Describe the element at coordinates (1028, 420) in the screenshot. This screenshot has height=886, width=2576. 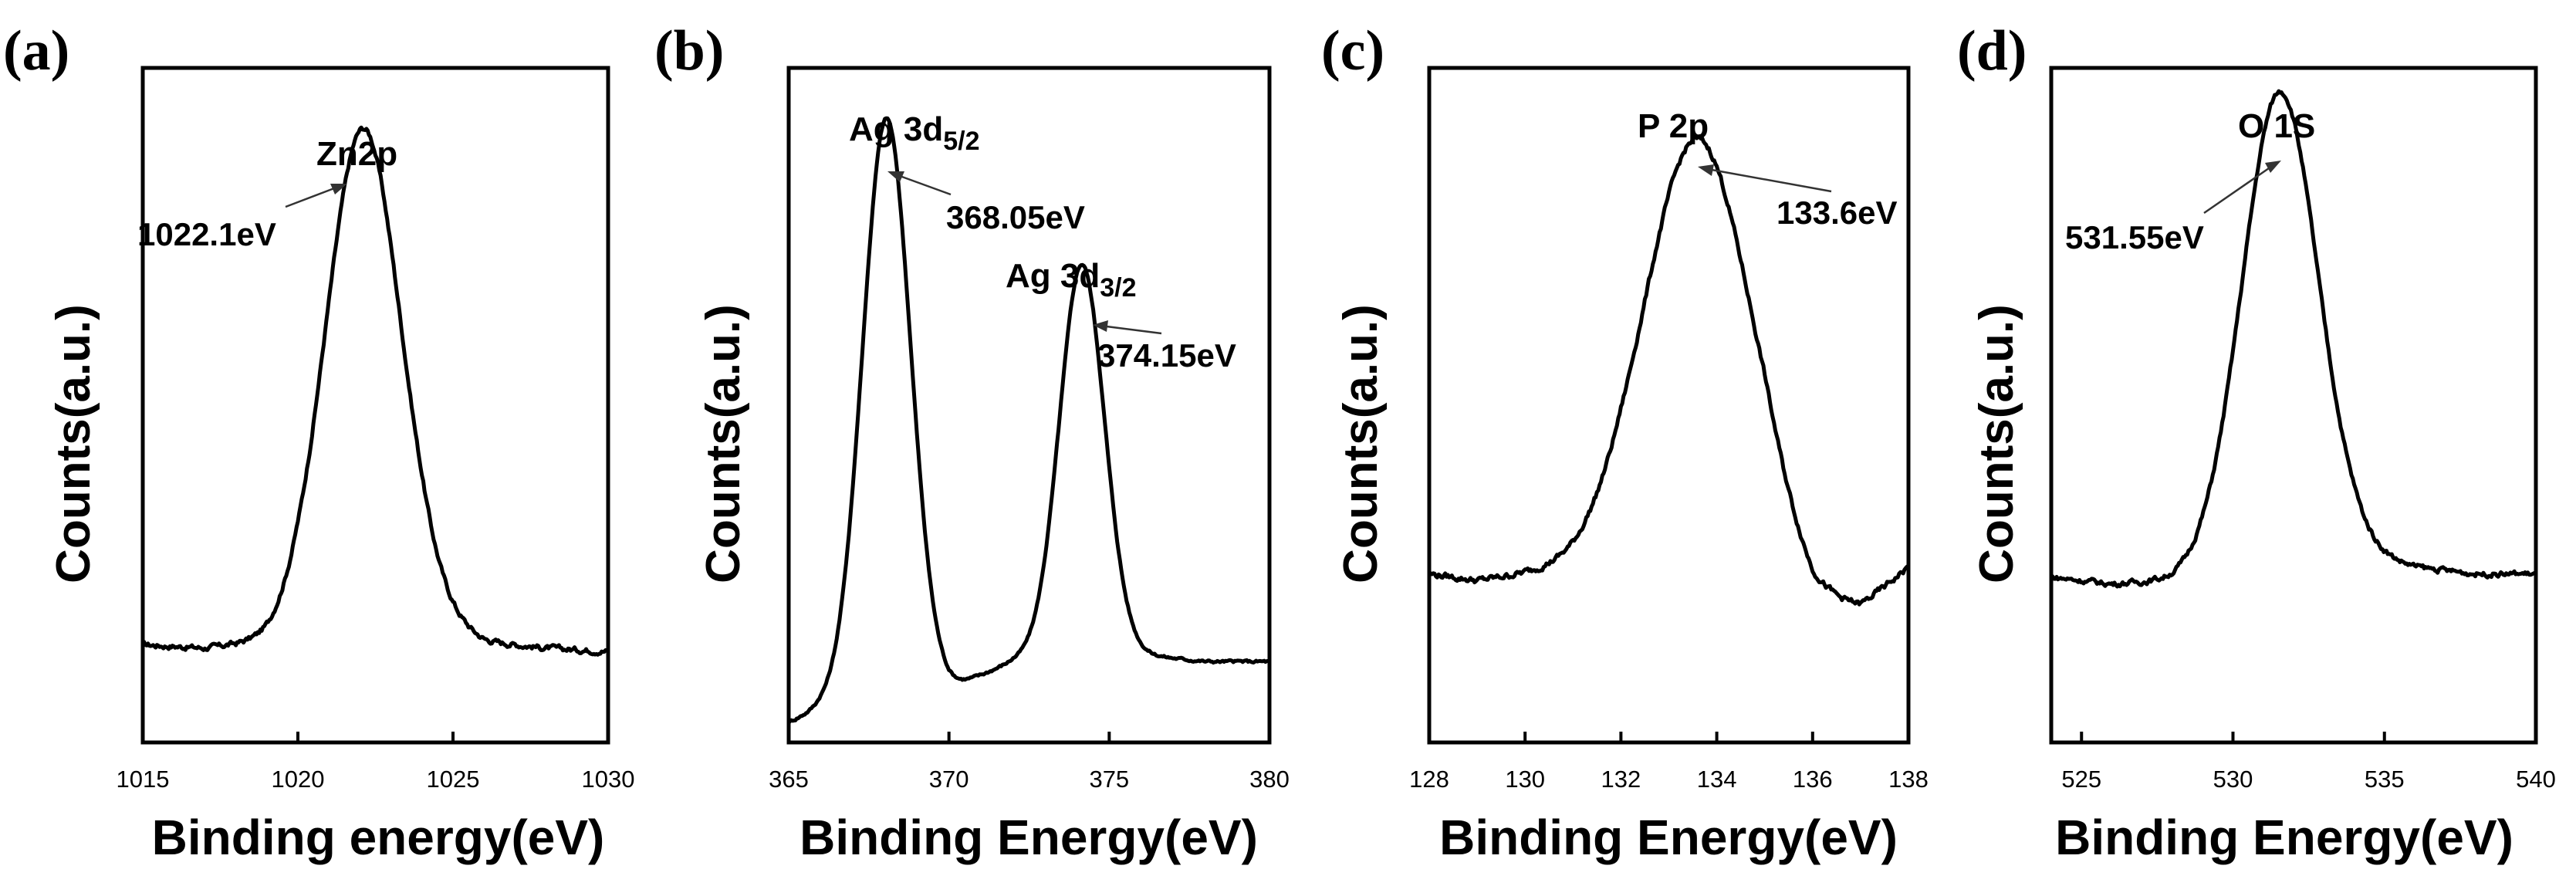
I see `spectrum-line-b` at that location.